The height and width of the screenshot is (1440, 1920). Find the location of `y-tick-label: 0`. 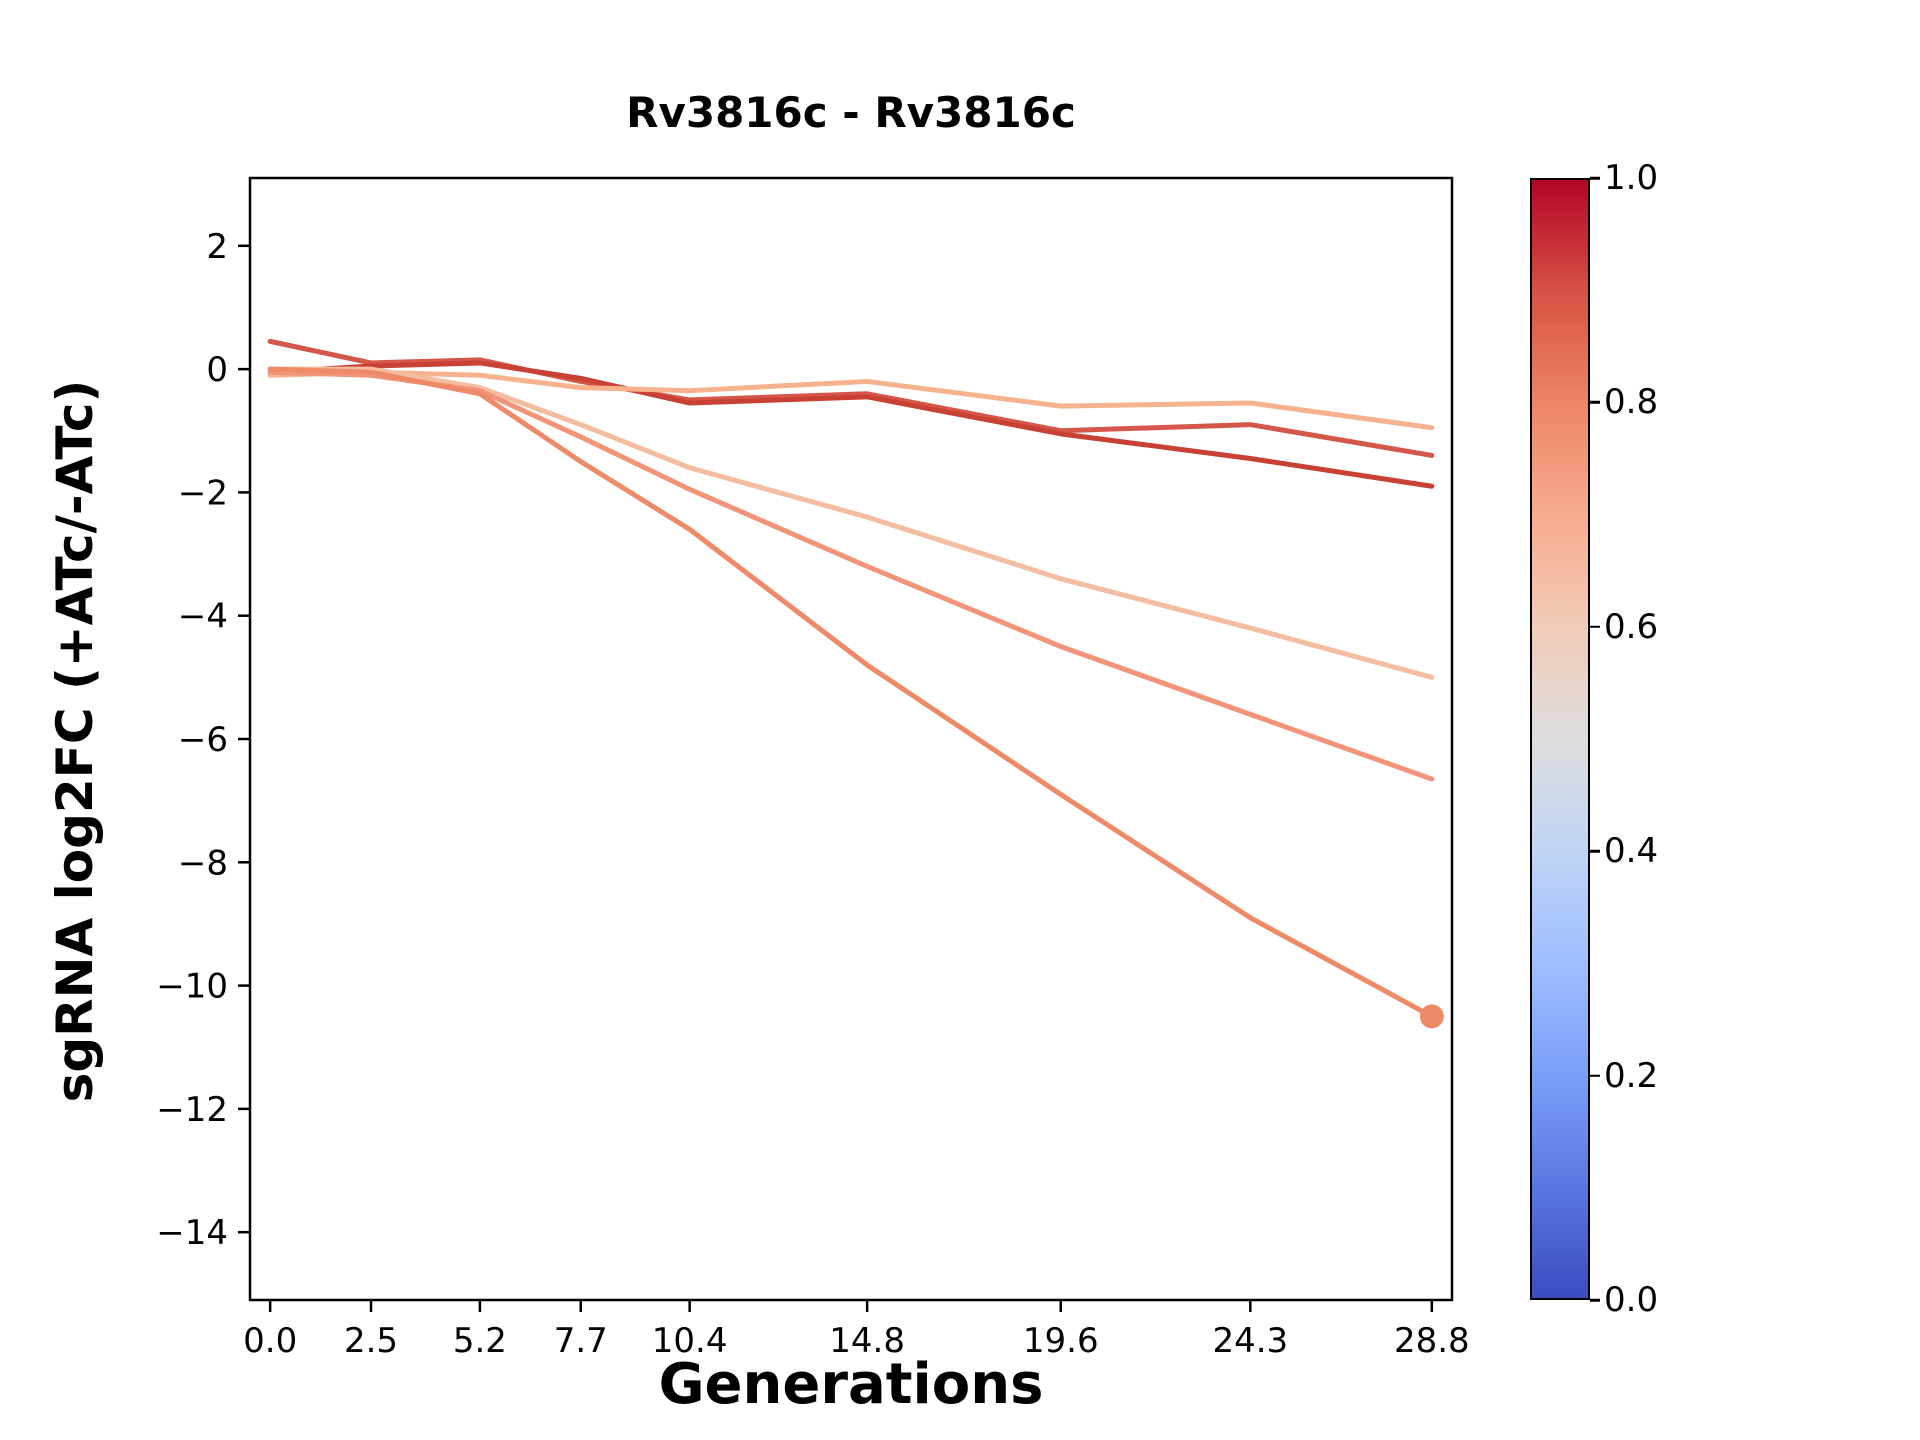

y-tick-label: 0 is located at coordinates (217, 370).